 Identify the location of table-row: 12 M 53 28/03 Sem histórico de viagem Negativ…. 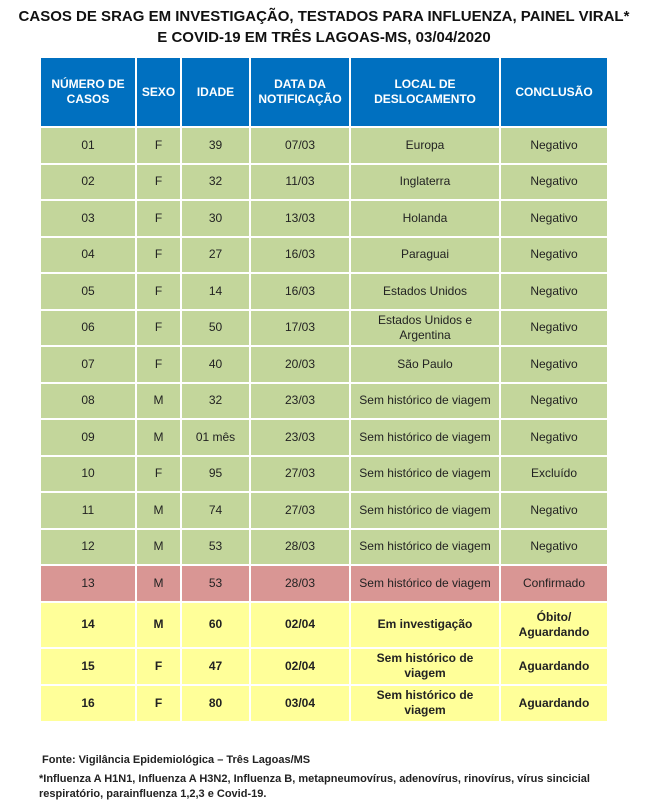
(324, 546).